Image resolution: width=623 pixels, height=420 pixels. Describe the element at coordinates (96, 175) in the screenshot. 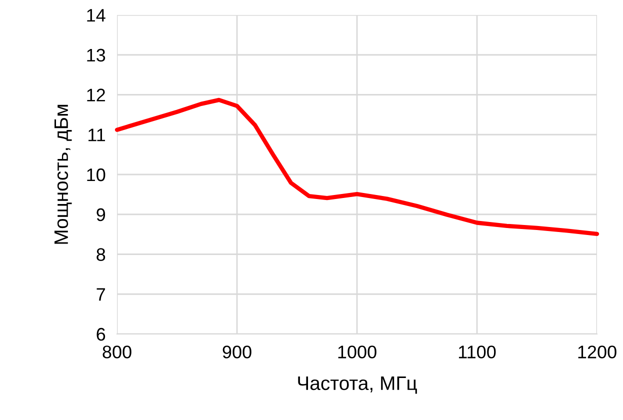

I see `y-tick-label: 10` at that location.